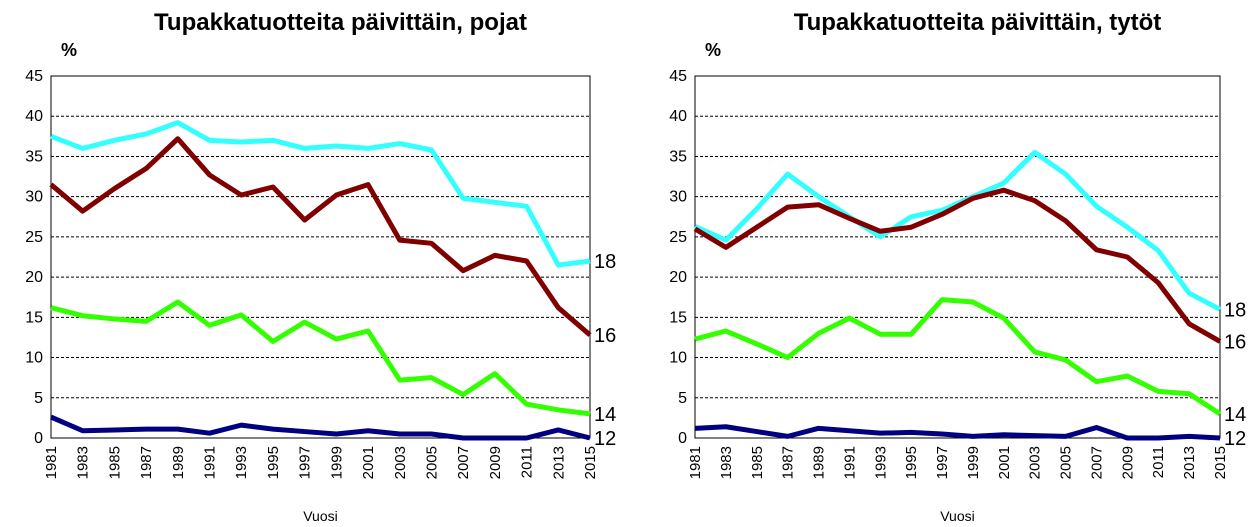 This screenshot has height=527, width=1253. I want to click on chart-title: Tupakkatuotteita päivittäin, pojat, so click(340, 22).